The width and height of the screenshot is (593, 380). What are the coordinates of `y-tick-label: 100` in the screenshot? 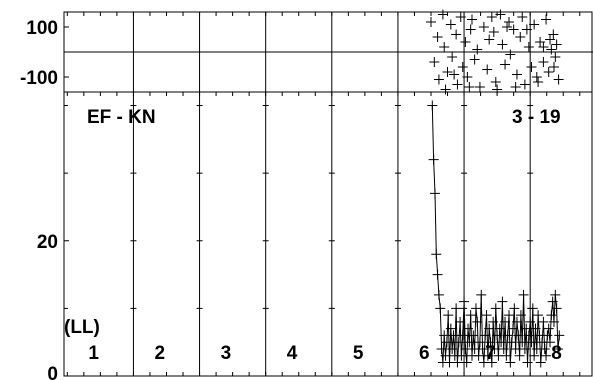 It's located at (42, 28).